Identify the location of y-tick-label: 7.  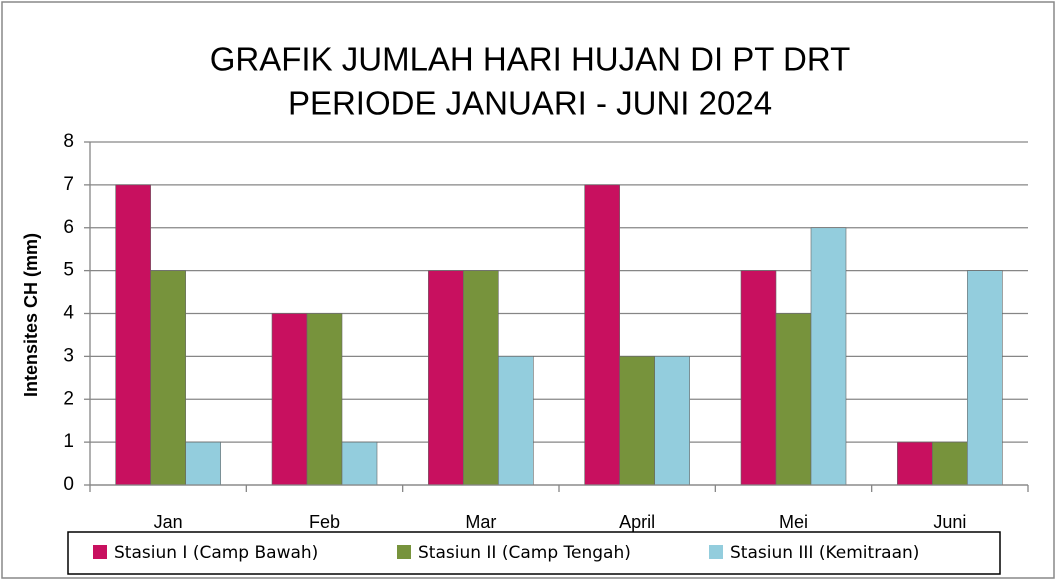
(68, 184).